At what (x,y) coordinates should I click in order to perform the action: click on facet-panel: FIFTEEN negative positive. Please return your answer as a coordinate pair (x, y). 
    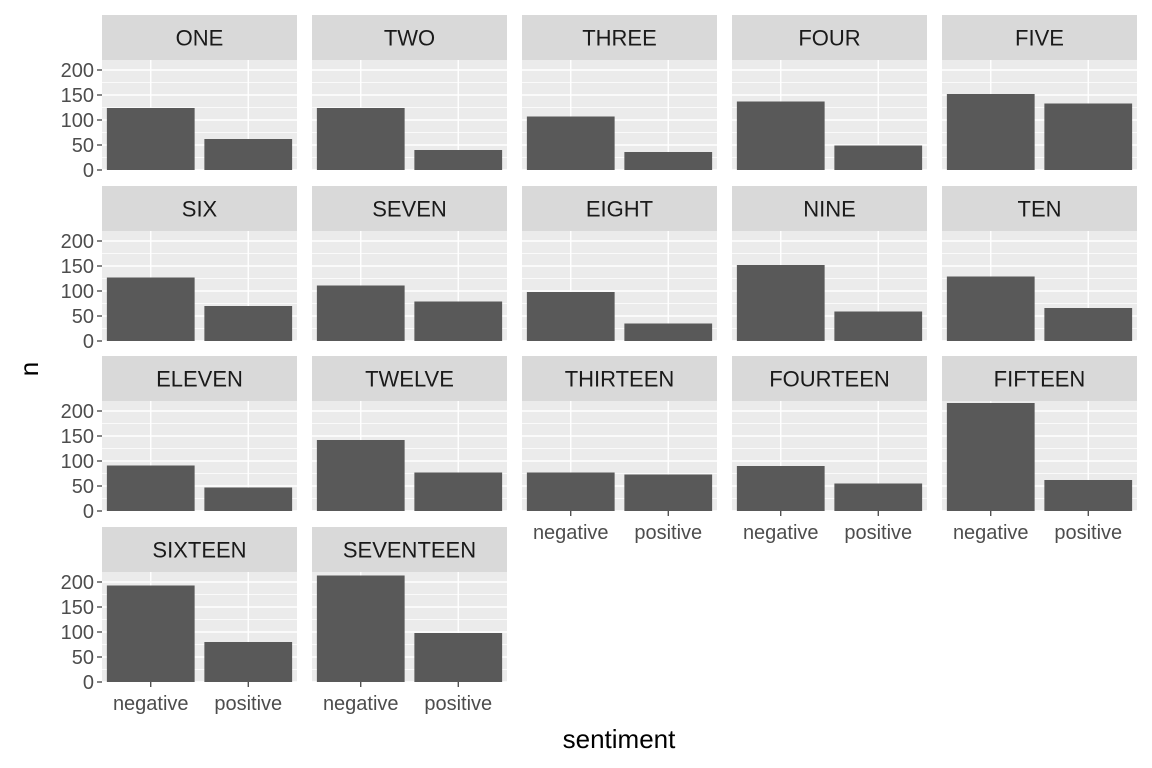
    Looking at the image, I should click on (1039, 450).